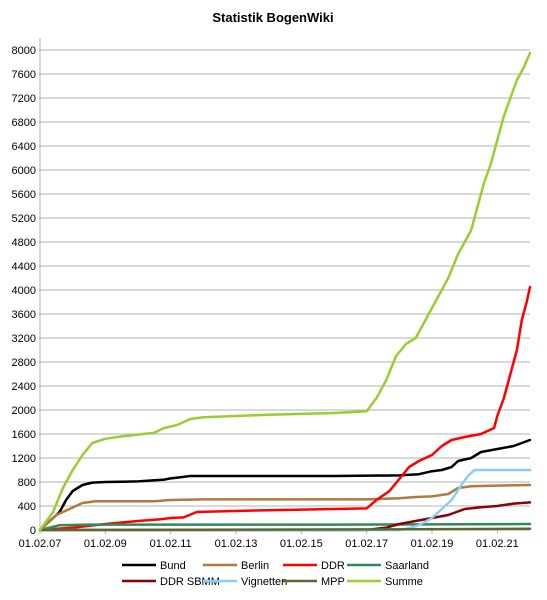  What do you see at coordinates (24, 459) in the screenshot?
I see `y-tick-label: 1200` at bounding box center [24, 459].